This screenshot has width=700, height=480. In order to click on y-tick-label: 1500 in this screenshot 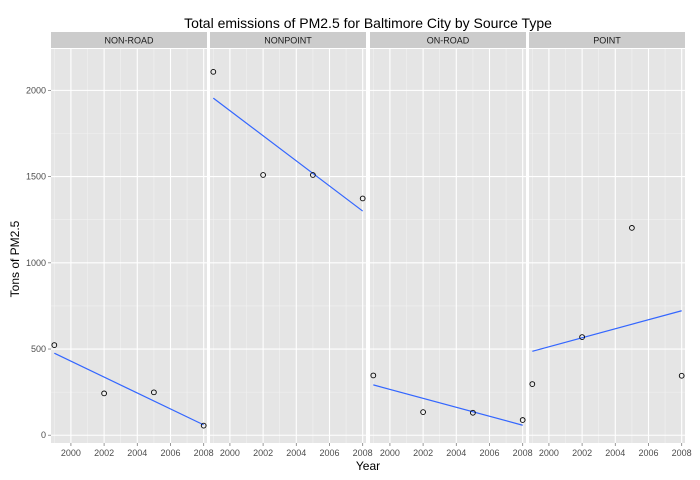, I will do `click(36, 177)`.